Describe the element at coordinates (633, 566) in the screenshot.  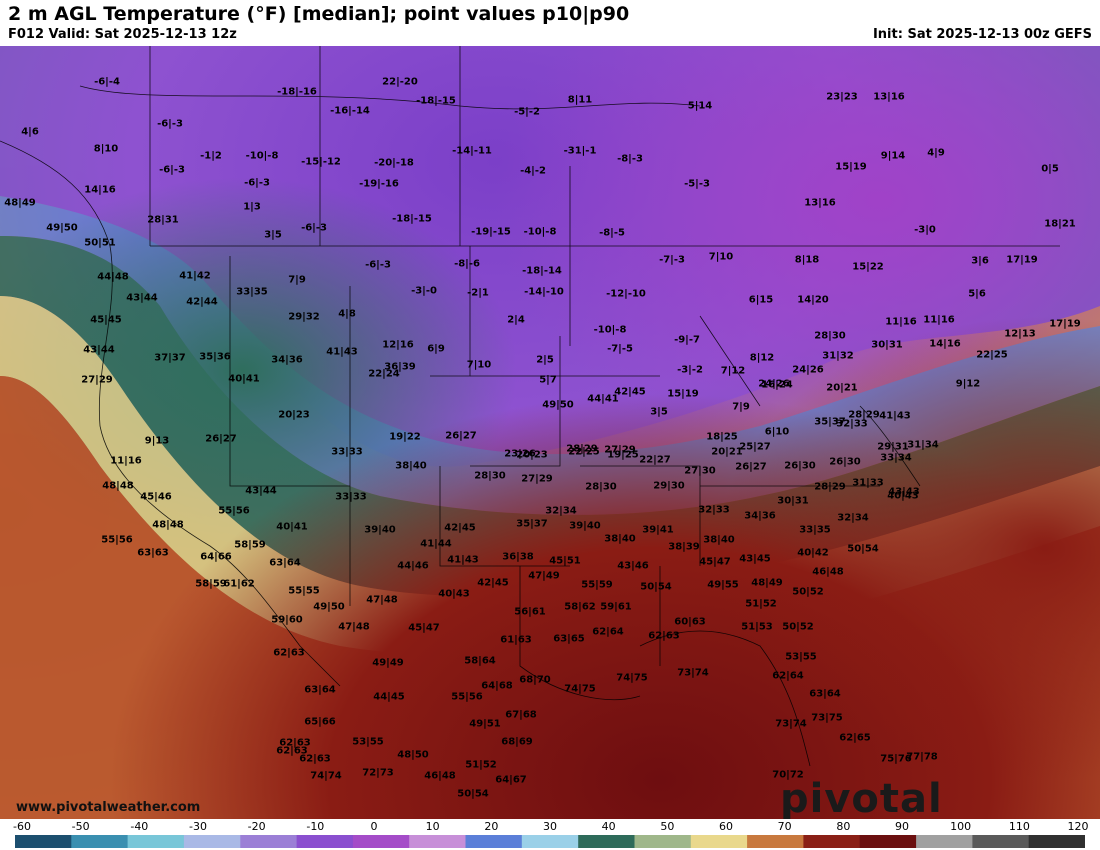
I see `point-value-label: 43|46` at that location.